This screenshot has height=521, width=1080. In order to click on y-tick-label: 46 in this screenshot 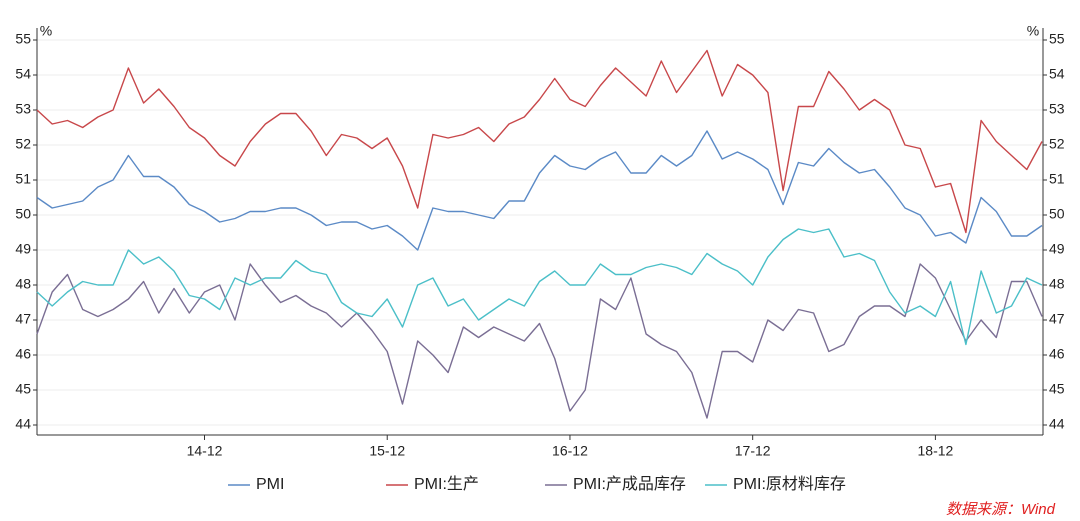, I will do `click(23, 354)`.